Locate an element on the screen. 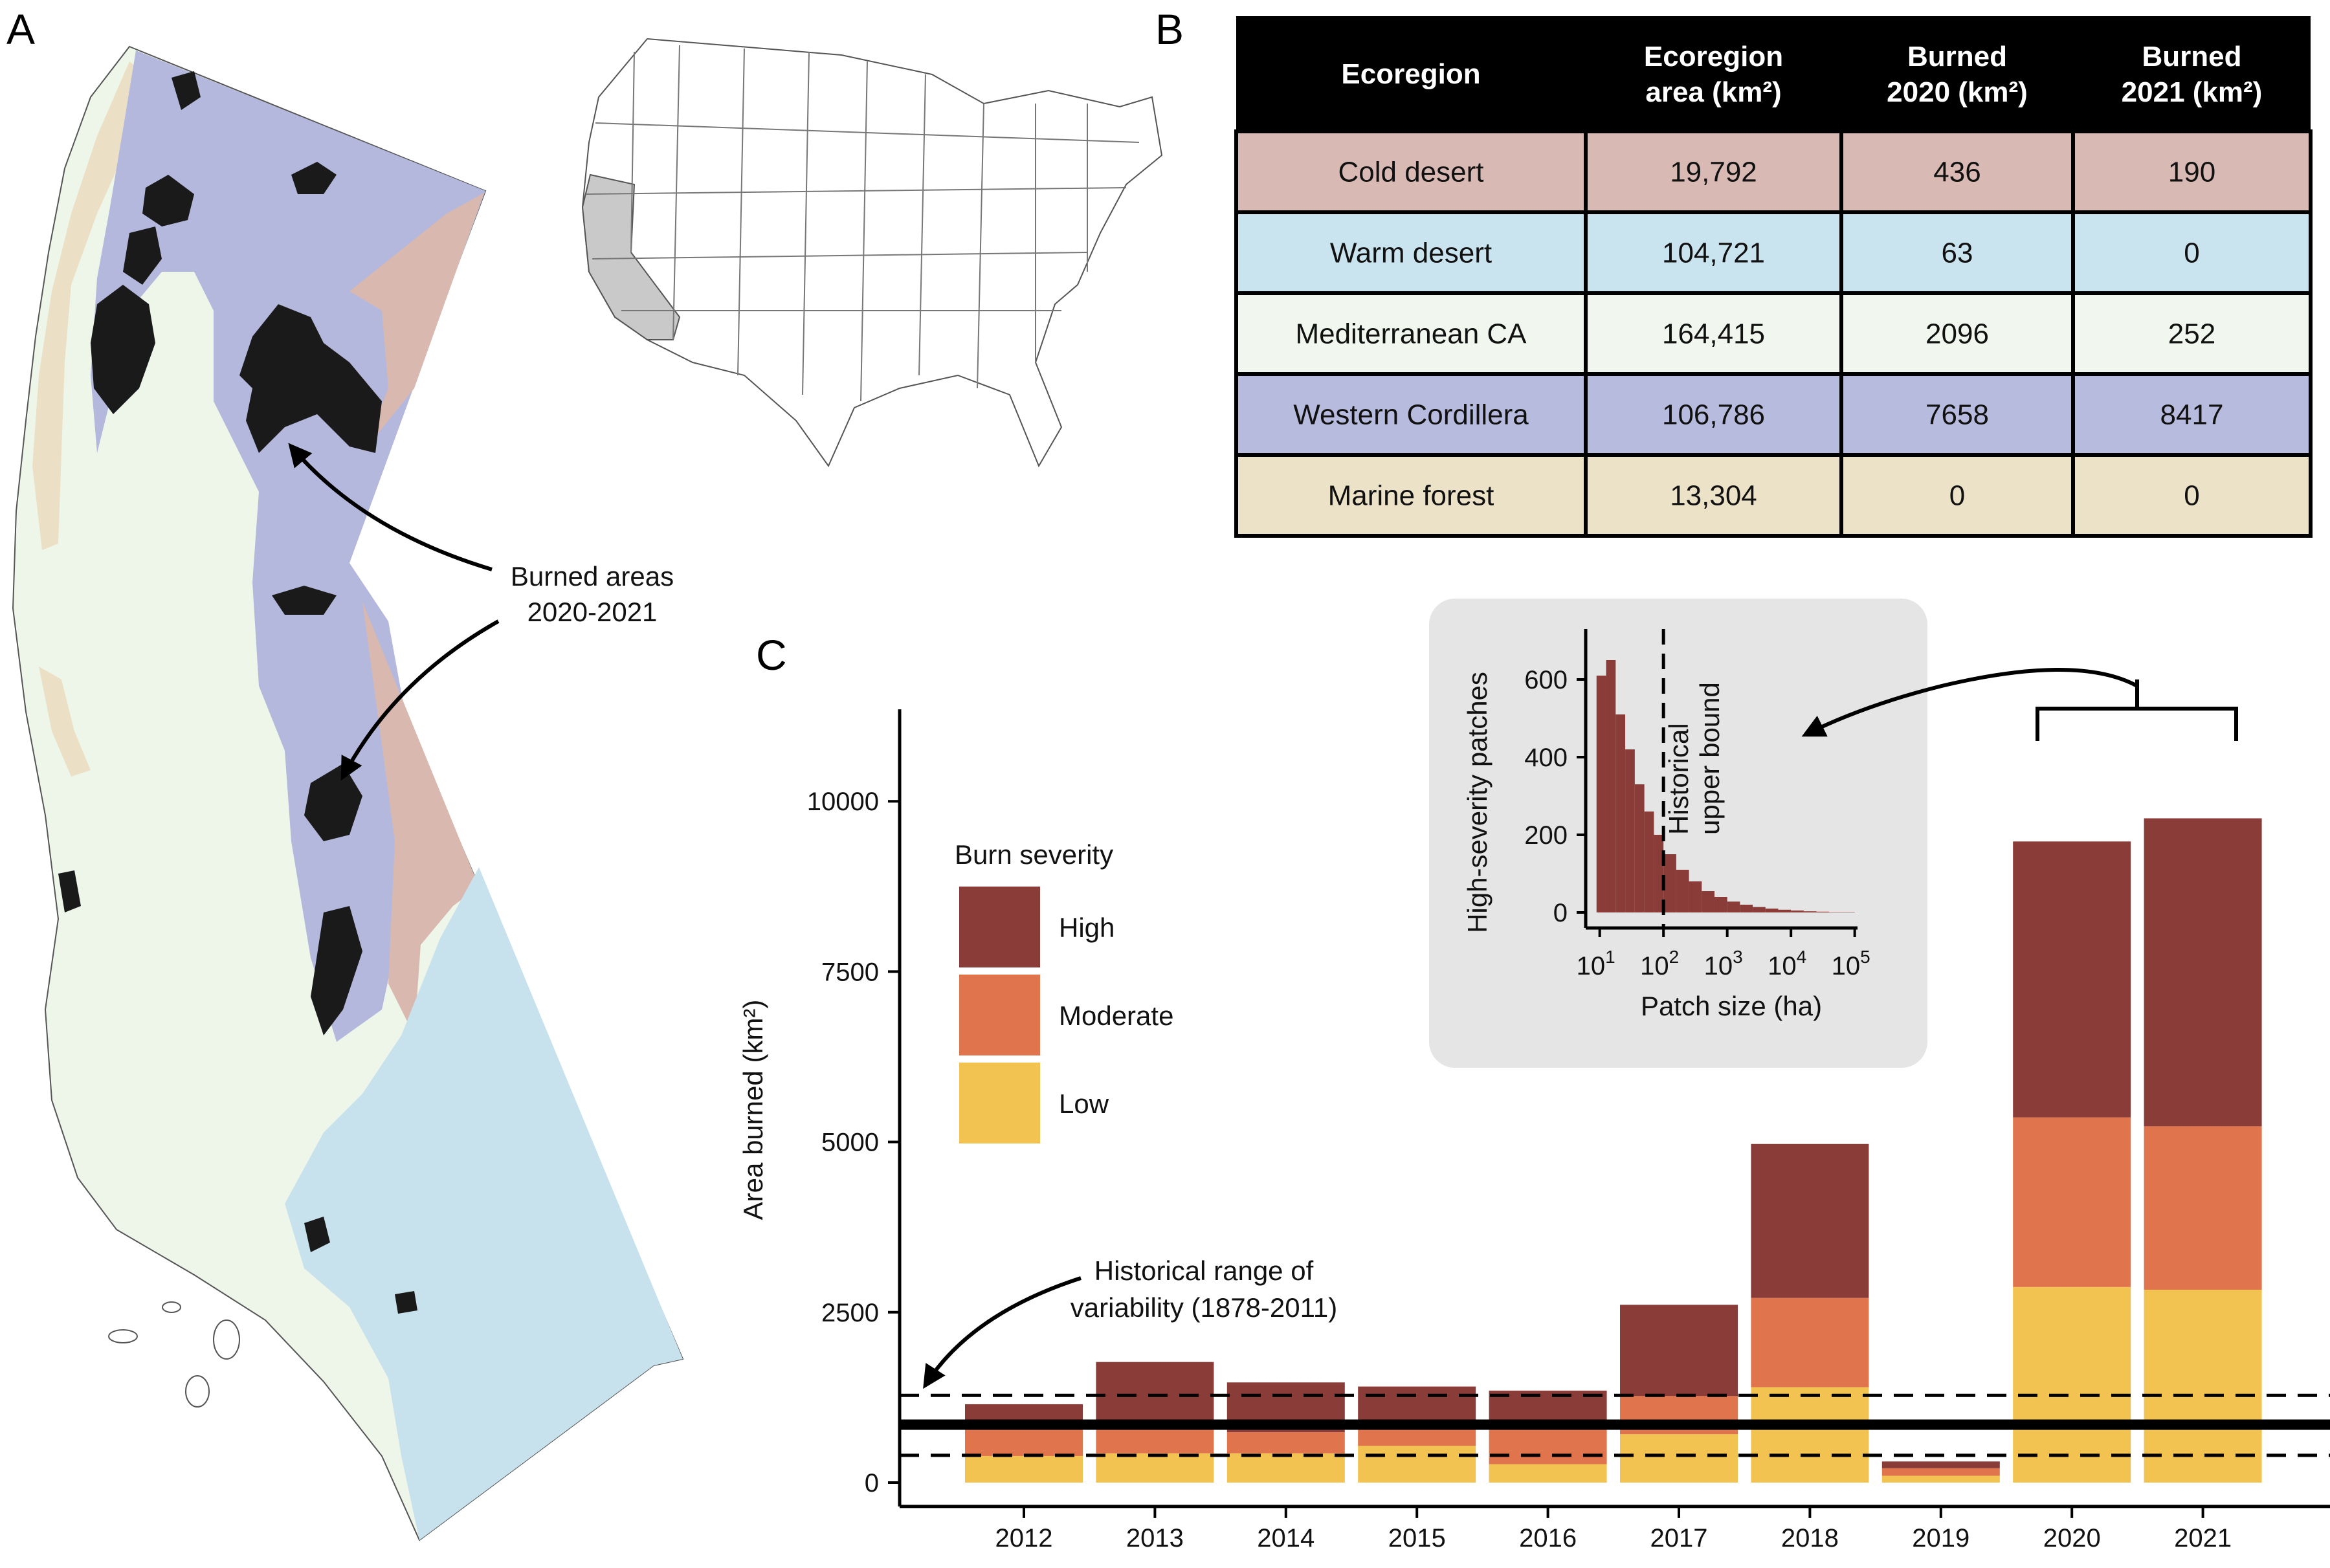  bar-moderate-2020 is located at coordinates (2072, 1202).